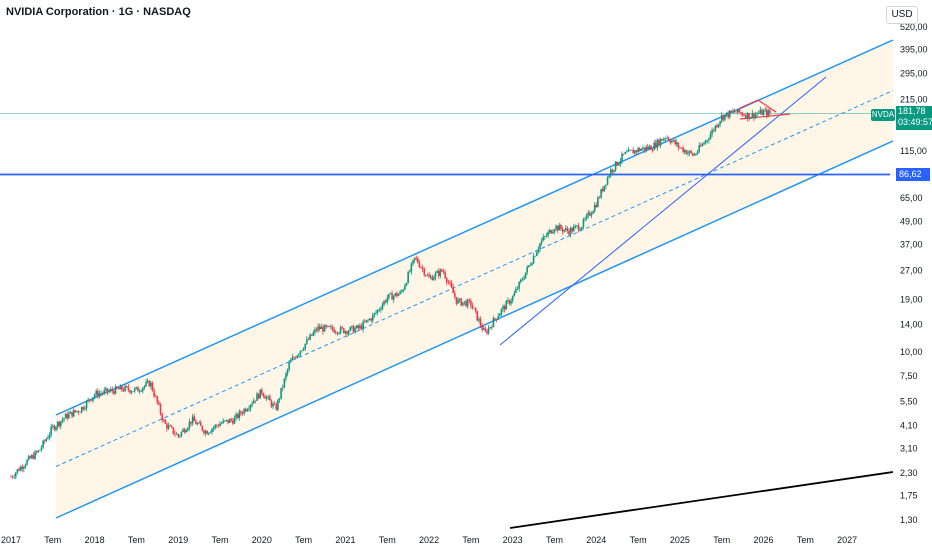 The height and width of the screenshot is (550, 932). I want to click on x-tick-label: 2026, so click(764, 540).